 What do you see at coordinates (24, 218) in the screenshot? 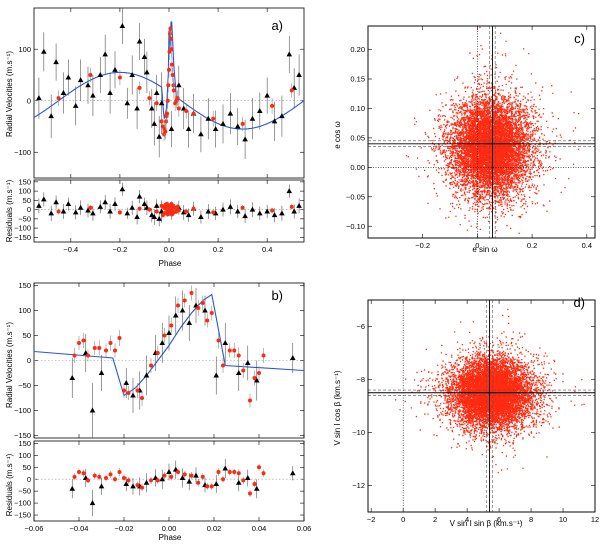
I see `y-tick-label: −50` at bounding box center [24, 218].